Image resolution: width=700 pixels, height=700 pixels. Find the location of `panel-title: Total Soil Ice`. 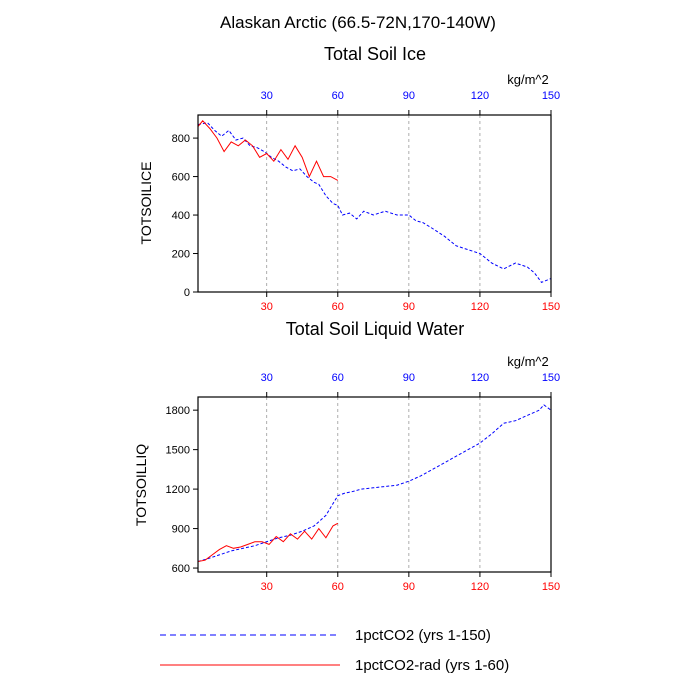

panel-title: Total Soil Ice is located at coordinates (375, 54).